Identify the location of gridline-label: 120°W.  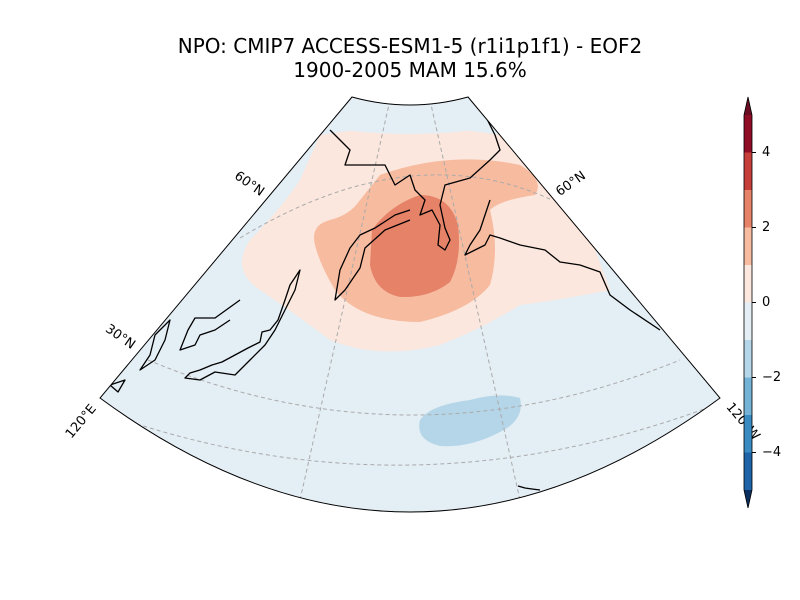
(743, 422).